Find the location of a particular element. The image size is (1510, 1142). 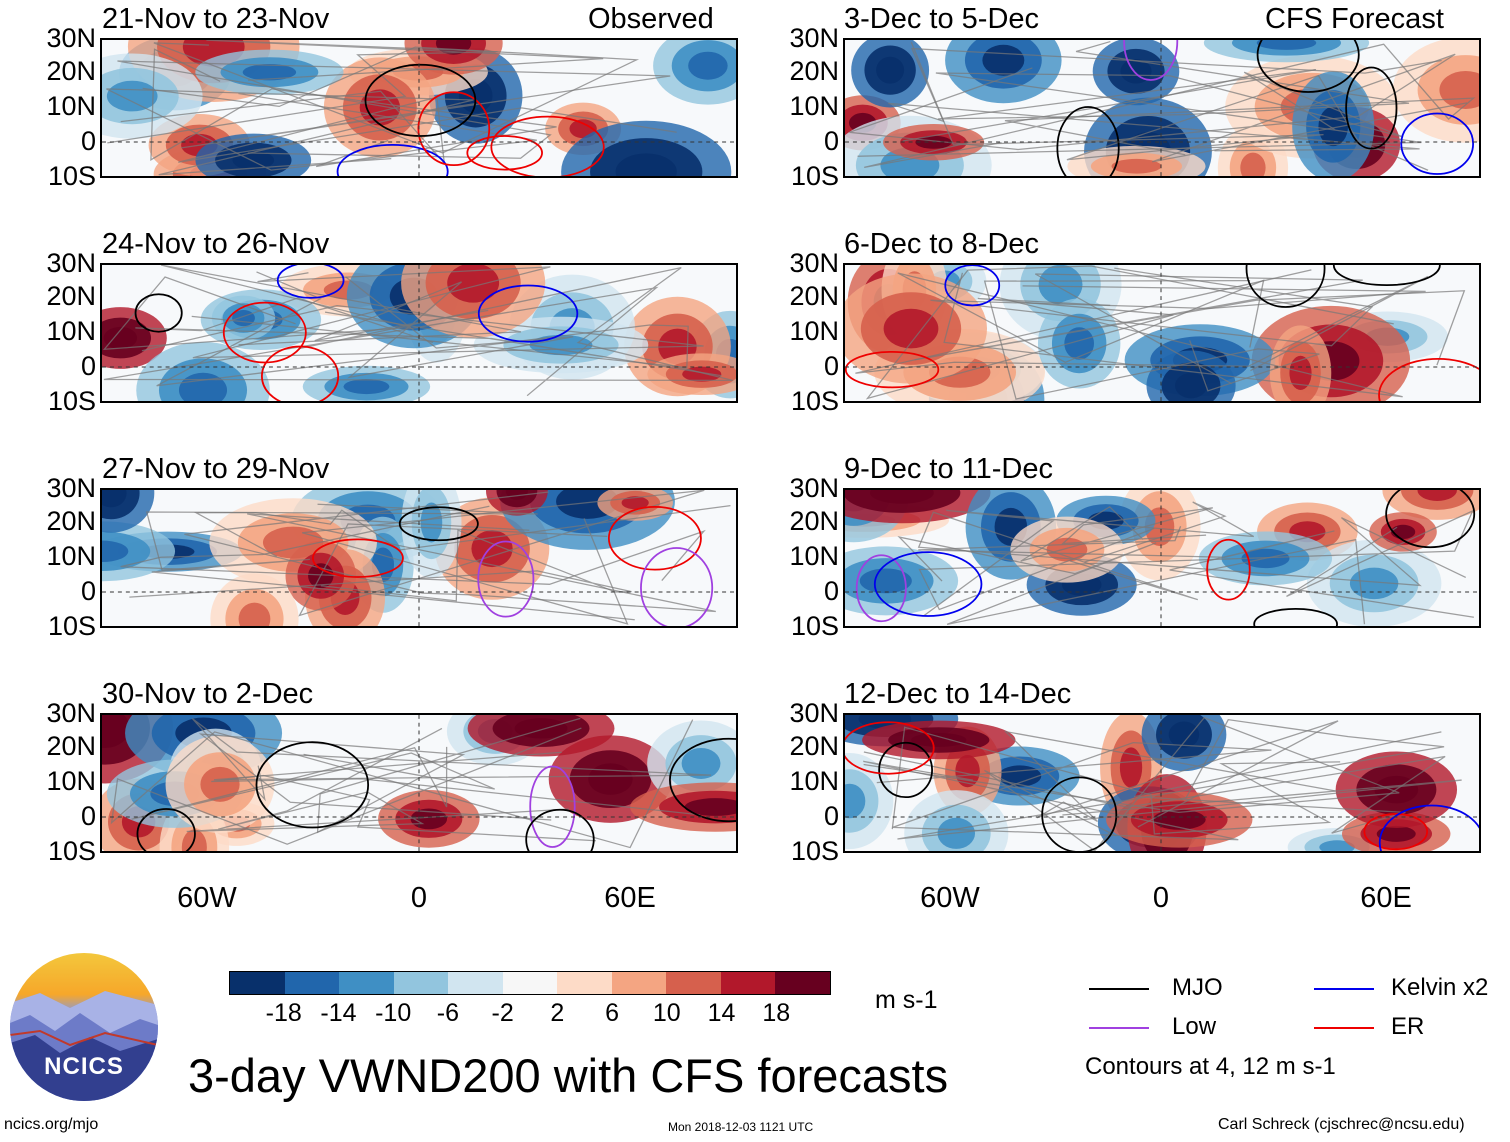

colorbar-tick-label: 10 is located at coordinates (666, 1013).